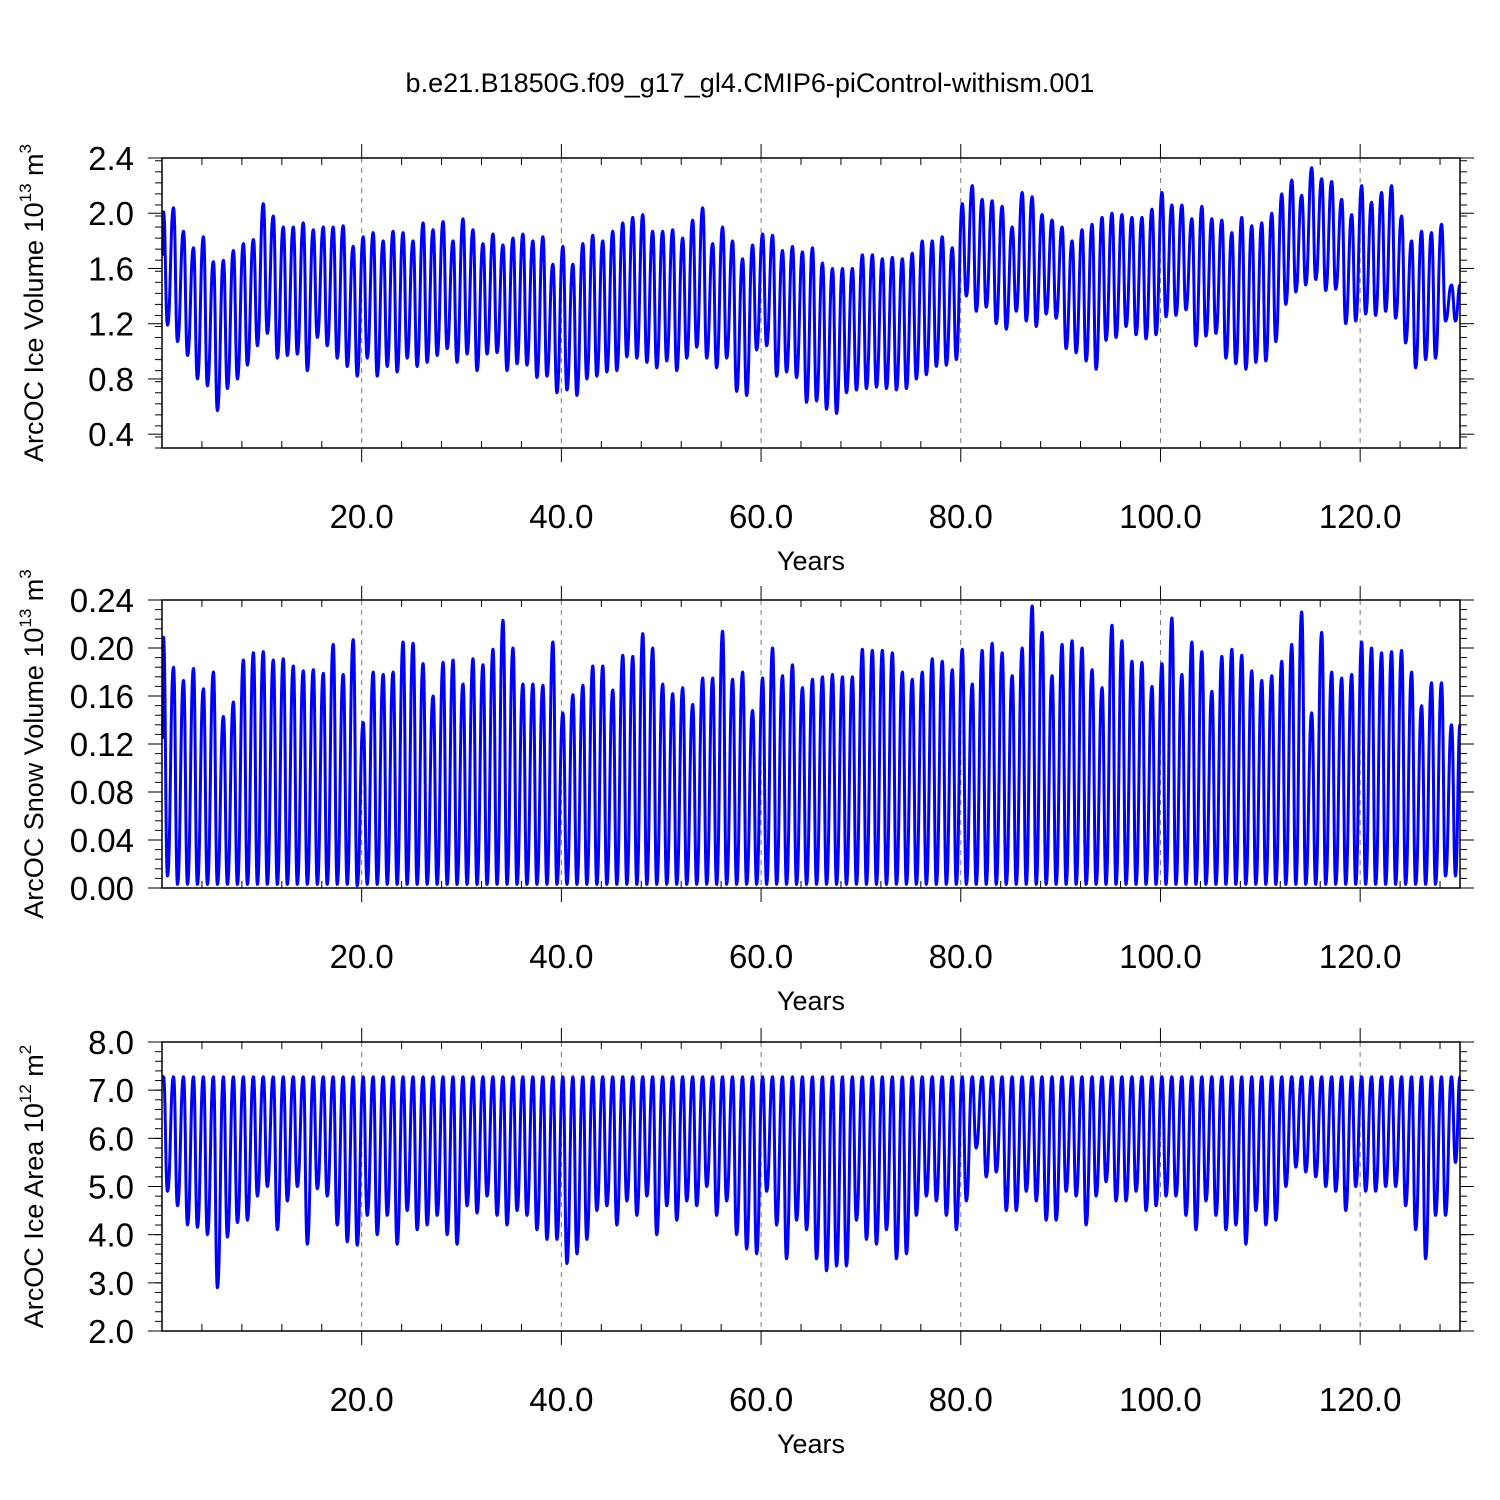 The width and height of the screenshot is (1500, 1500). What do you see at coordinates (111, 434) in the screenshot?
I see `y-tick-label: 0.4` at bounding box center [111, 434].